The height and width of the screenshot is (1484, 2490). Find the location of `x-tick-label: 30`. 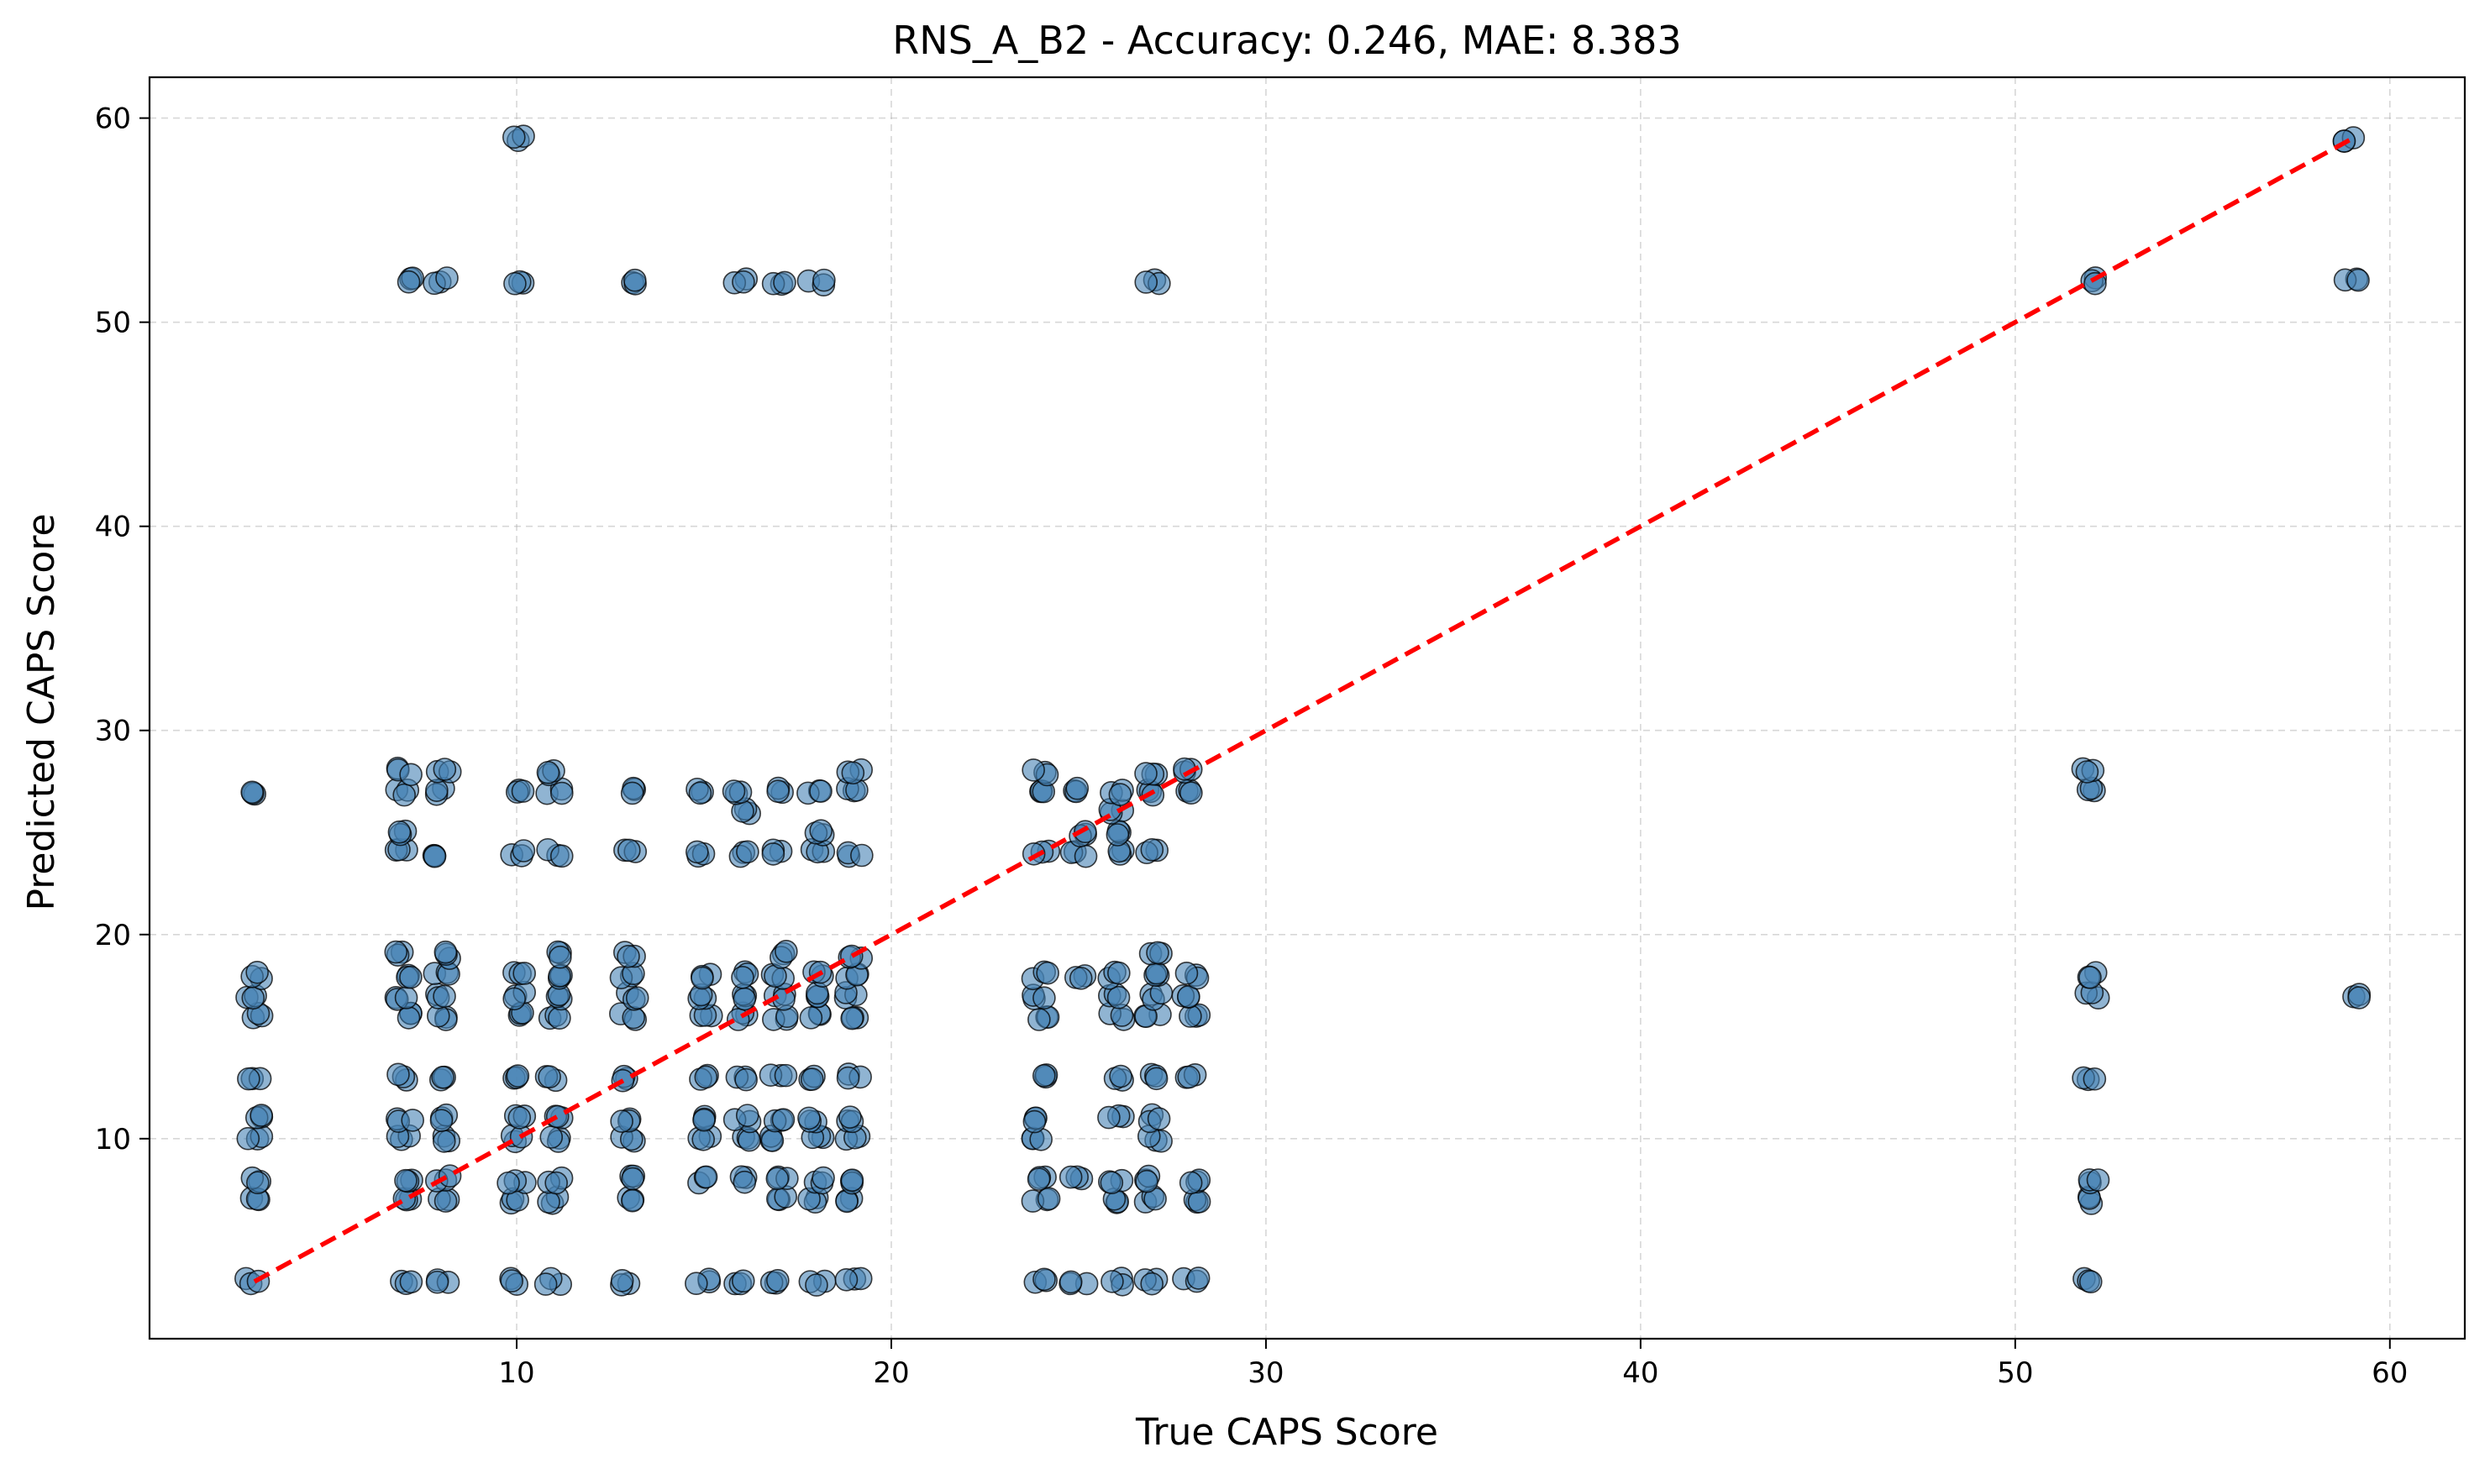

x-tick-label: 30 is located at coordinates (1266, 1373).